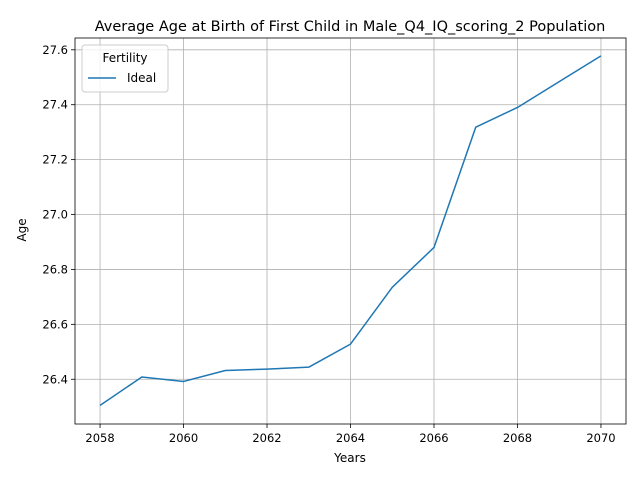 The image size is (640, 480). Describe the element at coordinates (350, 438) in the screenshot. I see `x-tick-label: 2064` at that location.